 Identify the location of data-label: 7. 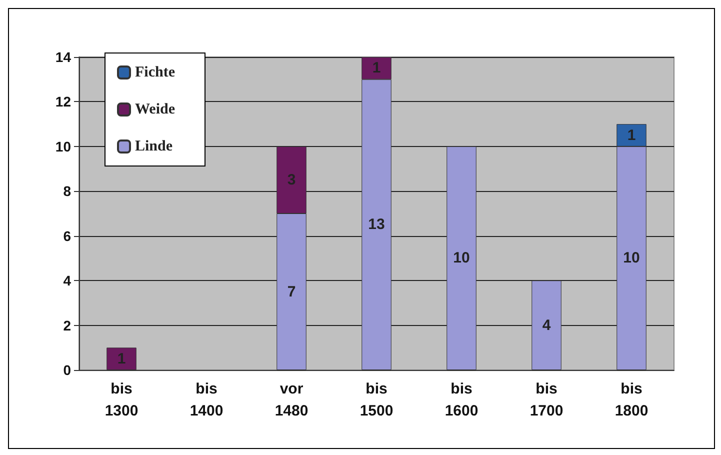
(291, 291).